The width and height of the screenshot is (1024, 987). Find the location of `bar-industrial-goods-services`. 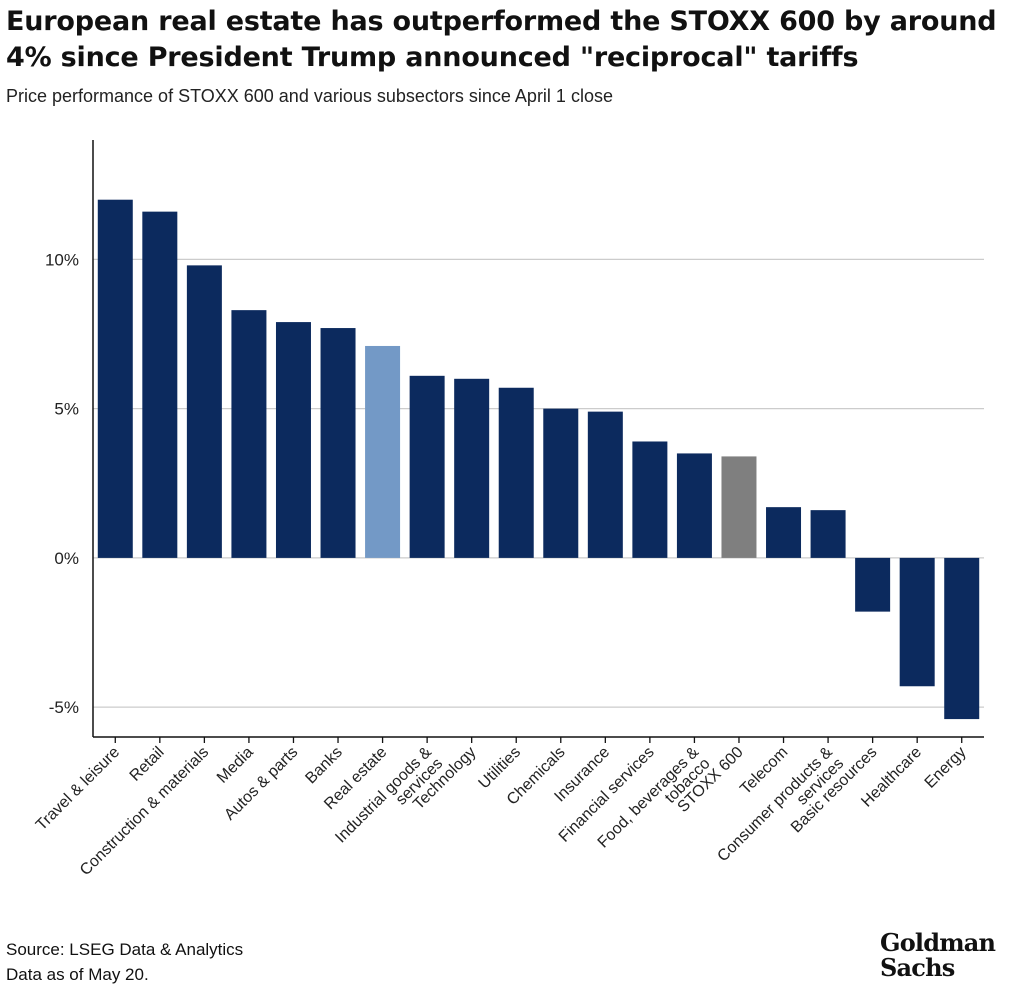

bar-industrial-goods-services is located at coordinates (427, 466).